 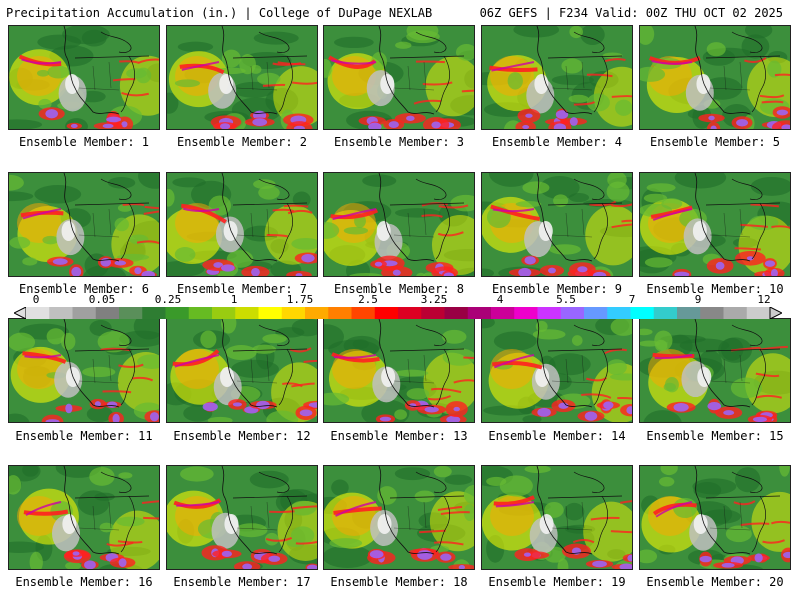 I want to click on ensemble-member-label: Ensemble Member: 15, so click(x=715, y=436).